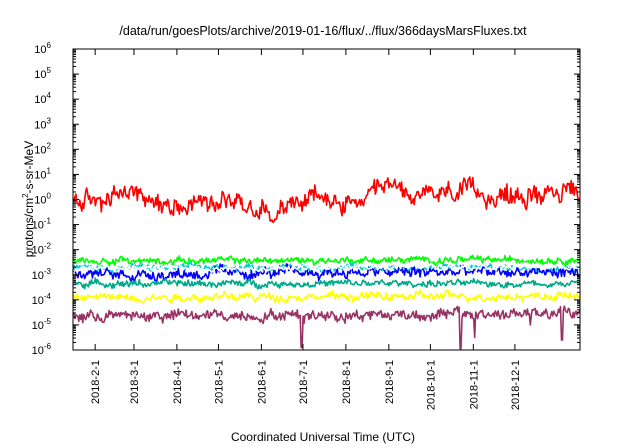 Image resolution: width=640 pixels, height=448 pixels. Describe the element at coordinates (96, 382) in the screenshot. I see `x-tick-label: 2018-2-1` at that location.